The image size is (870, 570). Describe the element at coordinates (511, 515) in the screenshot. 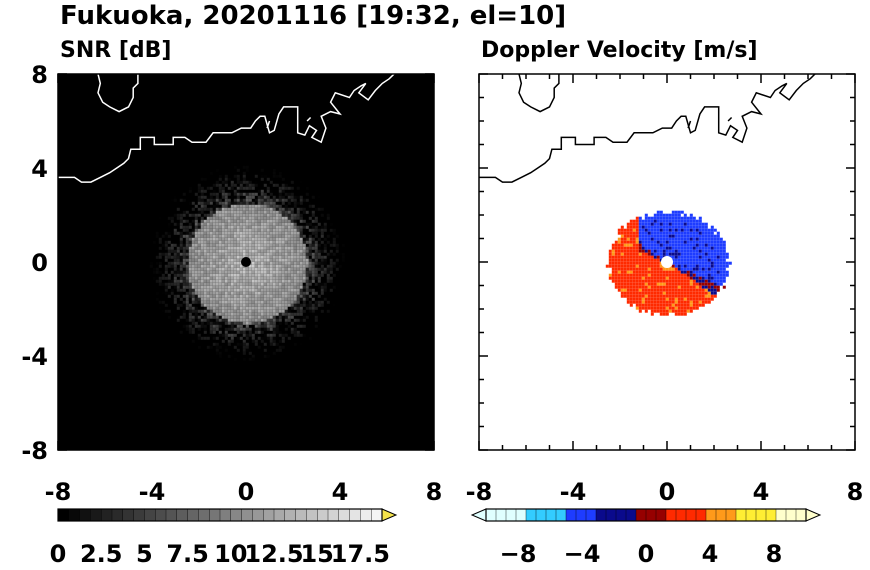

I see `velocity-colorbar-segment` at that location.